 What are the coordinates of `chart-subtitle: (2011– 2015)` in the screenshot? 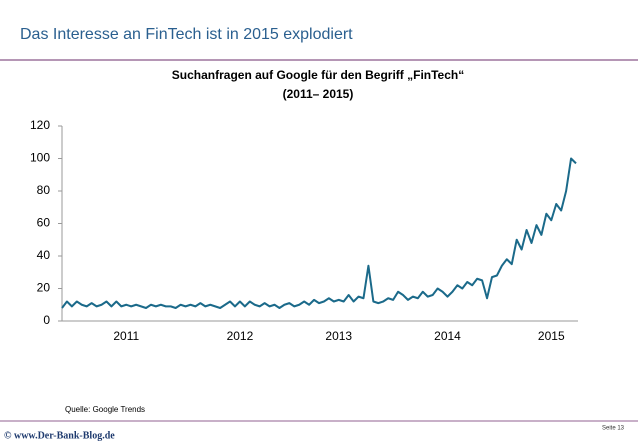 It's located at (318, 94).